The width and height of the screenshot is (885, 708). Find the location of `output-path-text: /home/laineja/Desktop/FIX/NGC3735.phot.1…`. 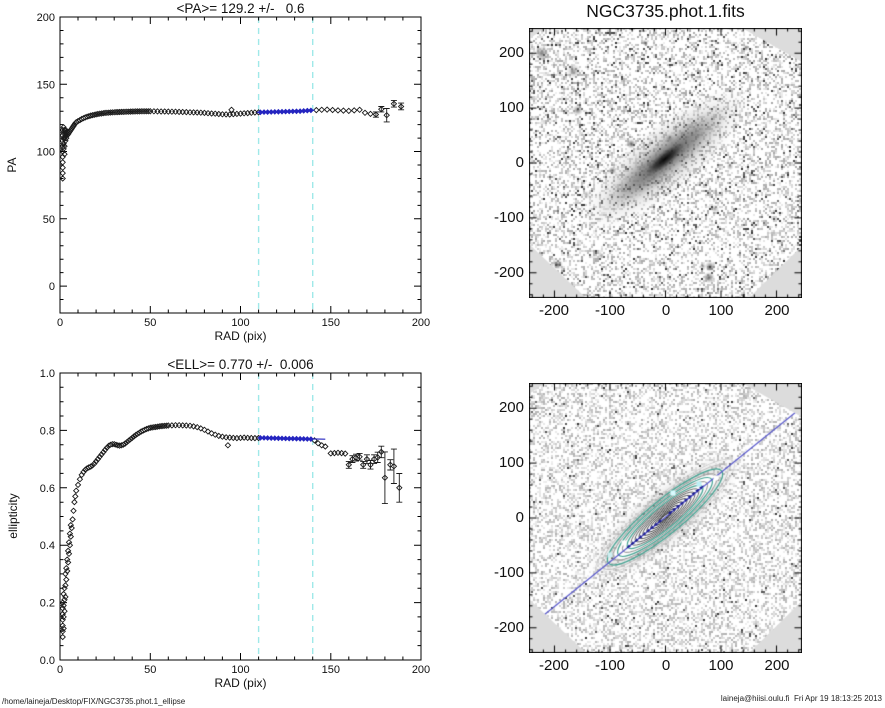

output-path-text: /home/laineja/Desktop/FIX/NGC3735.phot.1… is located at coordinates (94, 701).